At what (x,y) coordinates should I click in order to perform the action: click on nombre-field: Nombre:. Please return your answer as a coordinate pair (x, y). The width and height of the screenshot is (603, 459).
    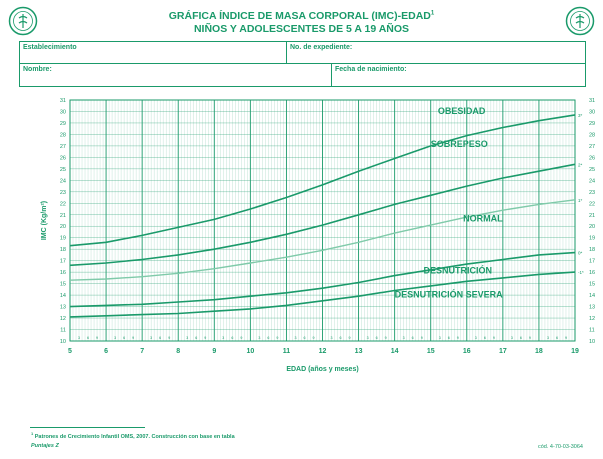
    Looking at the image, I should click on (176, 75).